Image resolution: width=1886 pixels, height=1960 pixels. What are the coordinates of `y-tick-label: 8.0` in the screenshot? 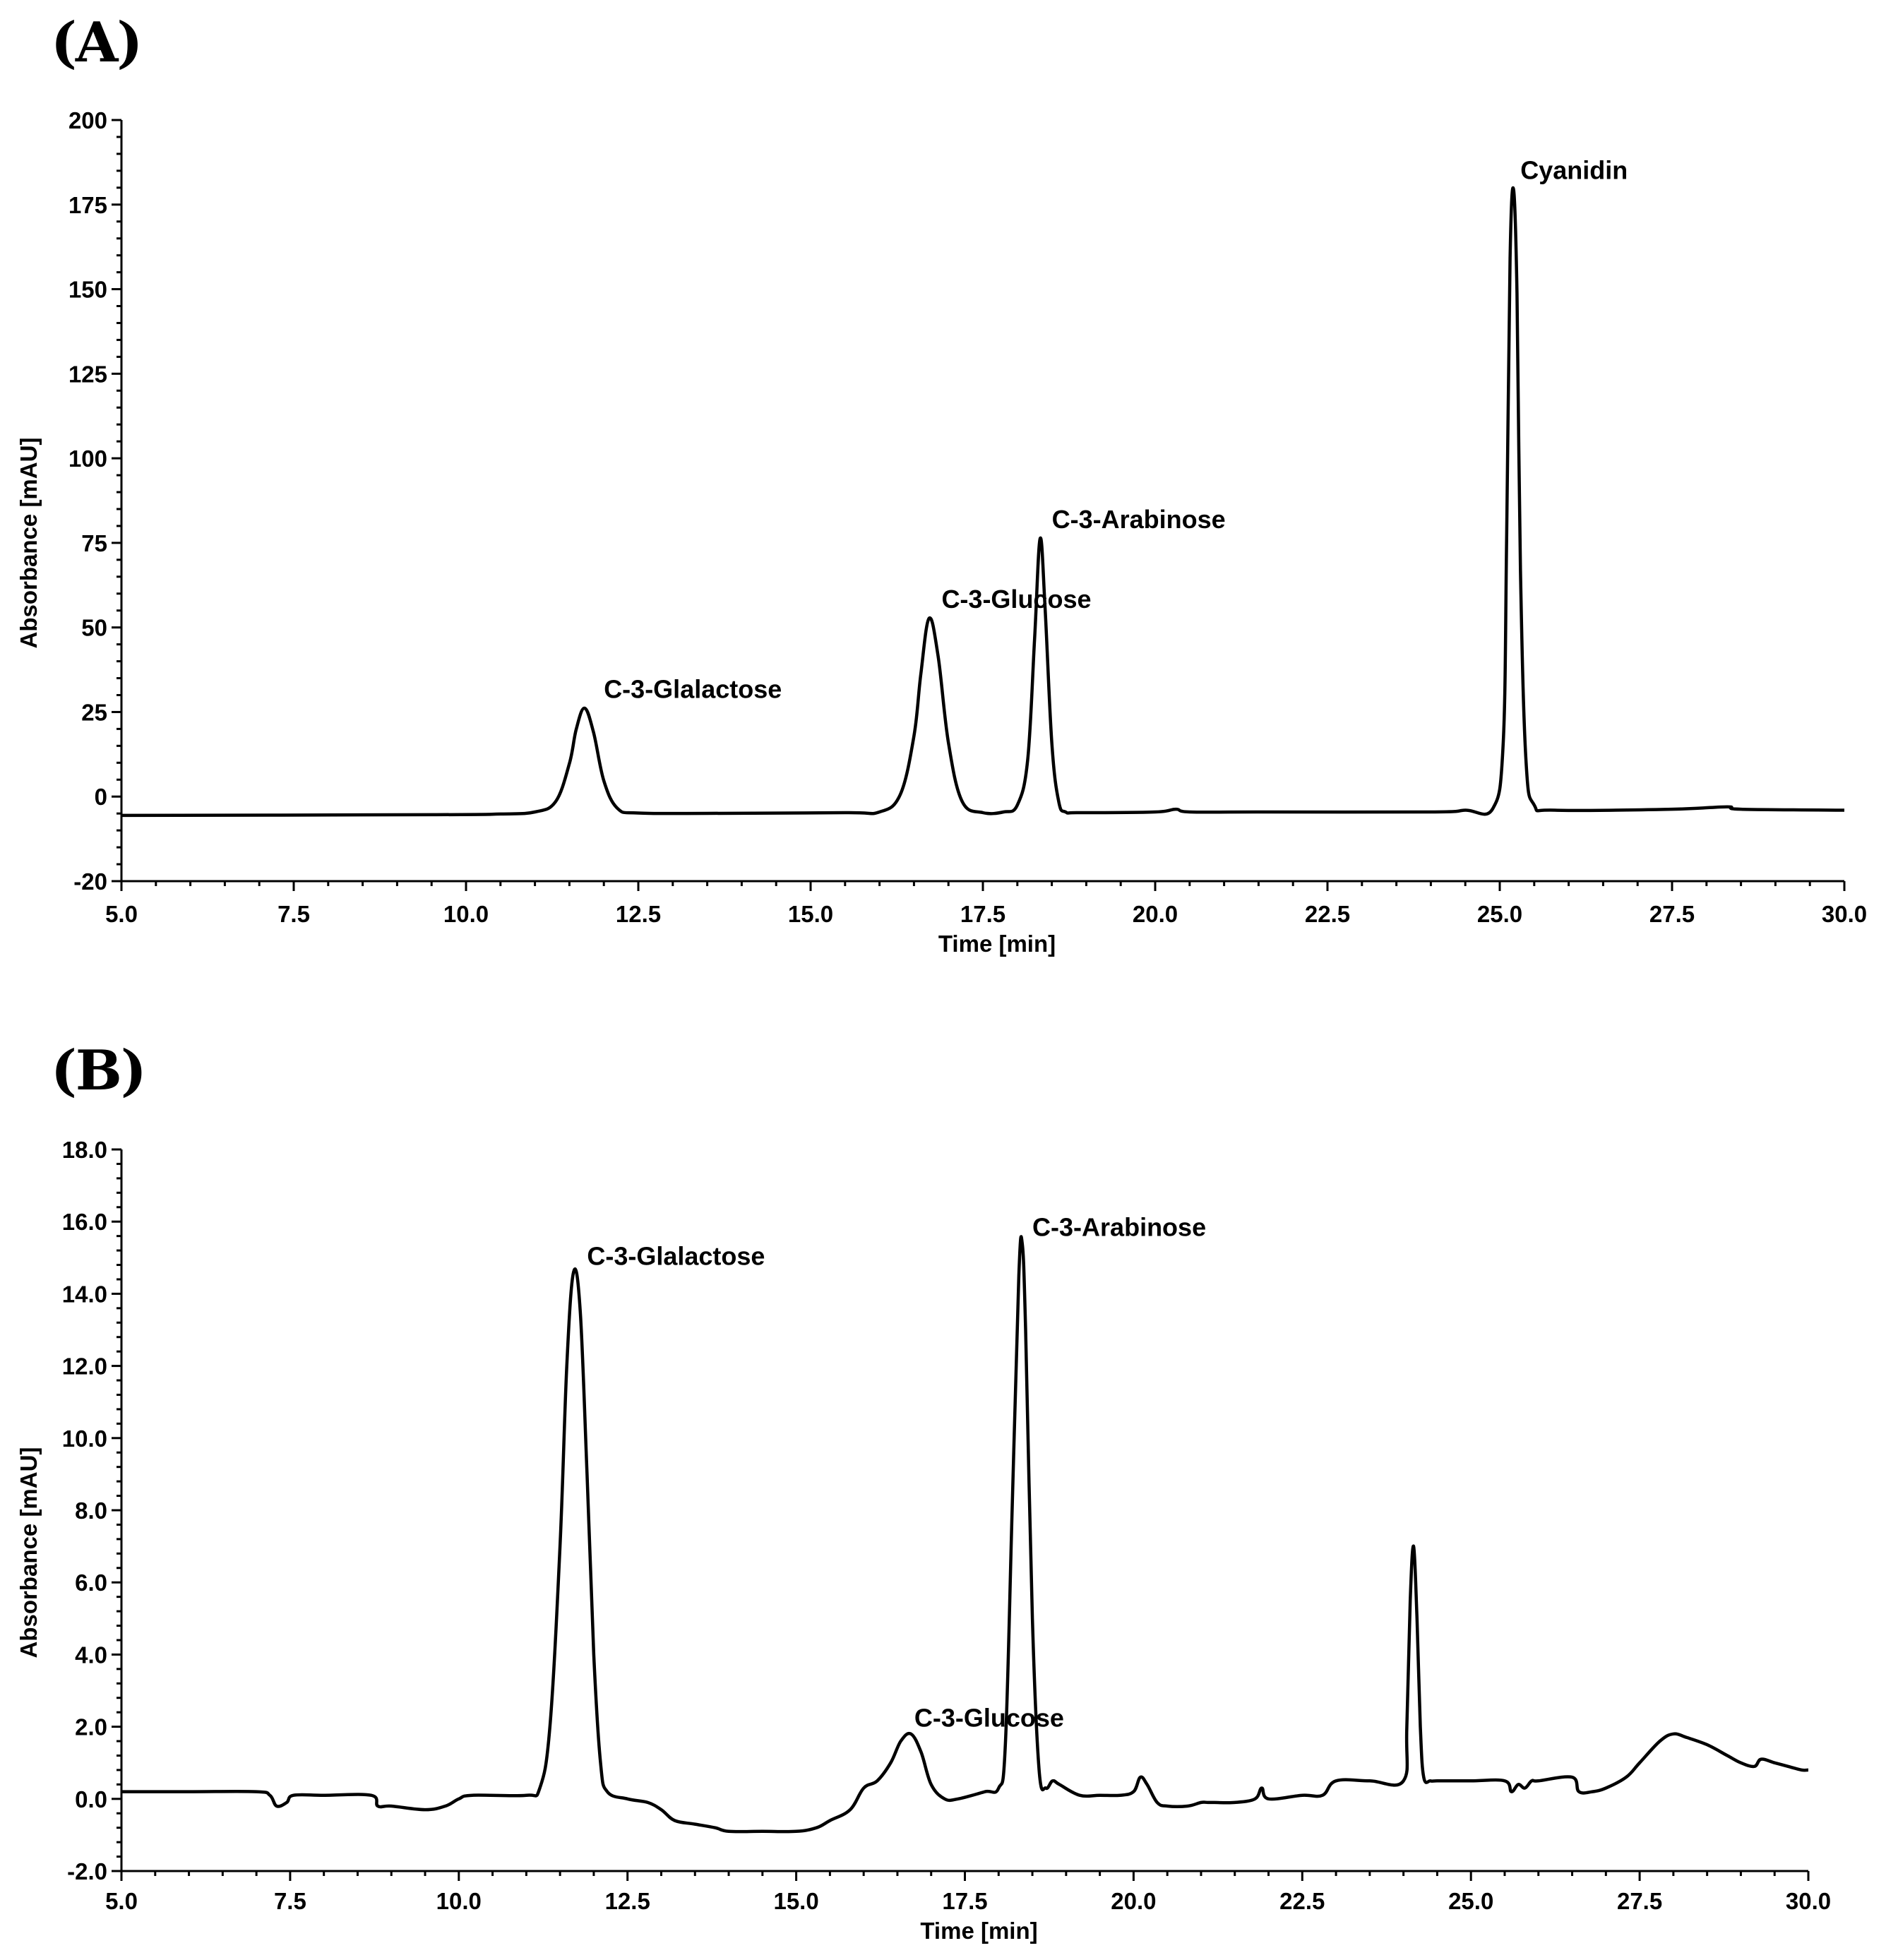 It's located at (91, 1511).